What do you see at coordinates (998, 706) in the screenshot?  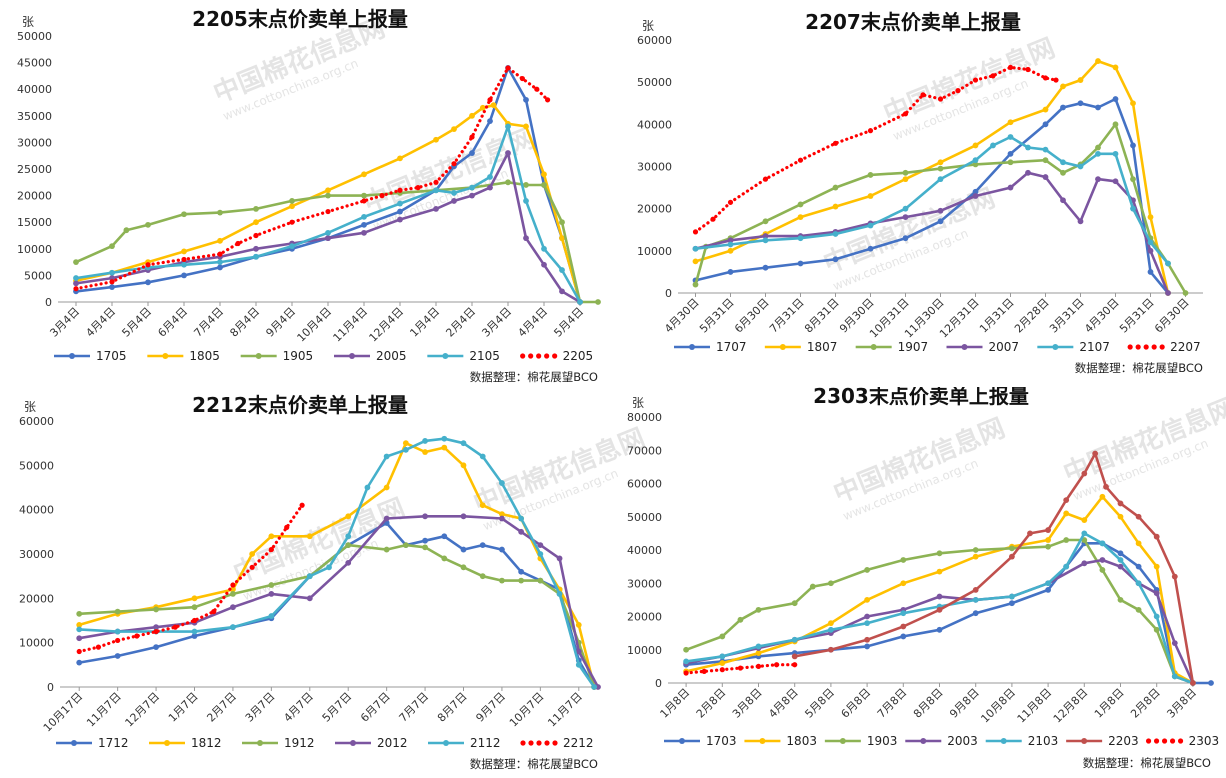 I see `x-tick-label: 10月8日` at bounding box center [998, 706].